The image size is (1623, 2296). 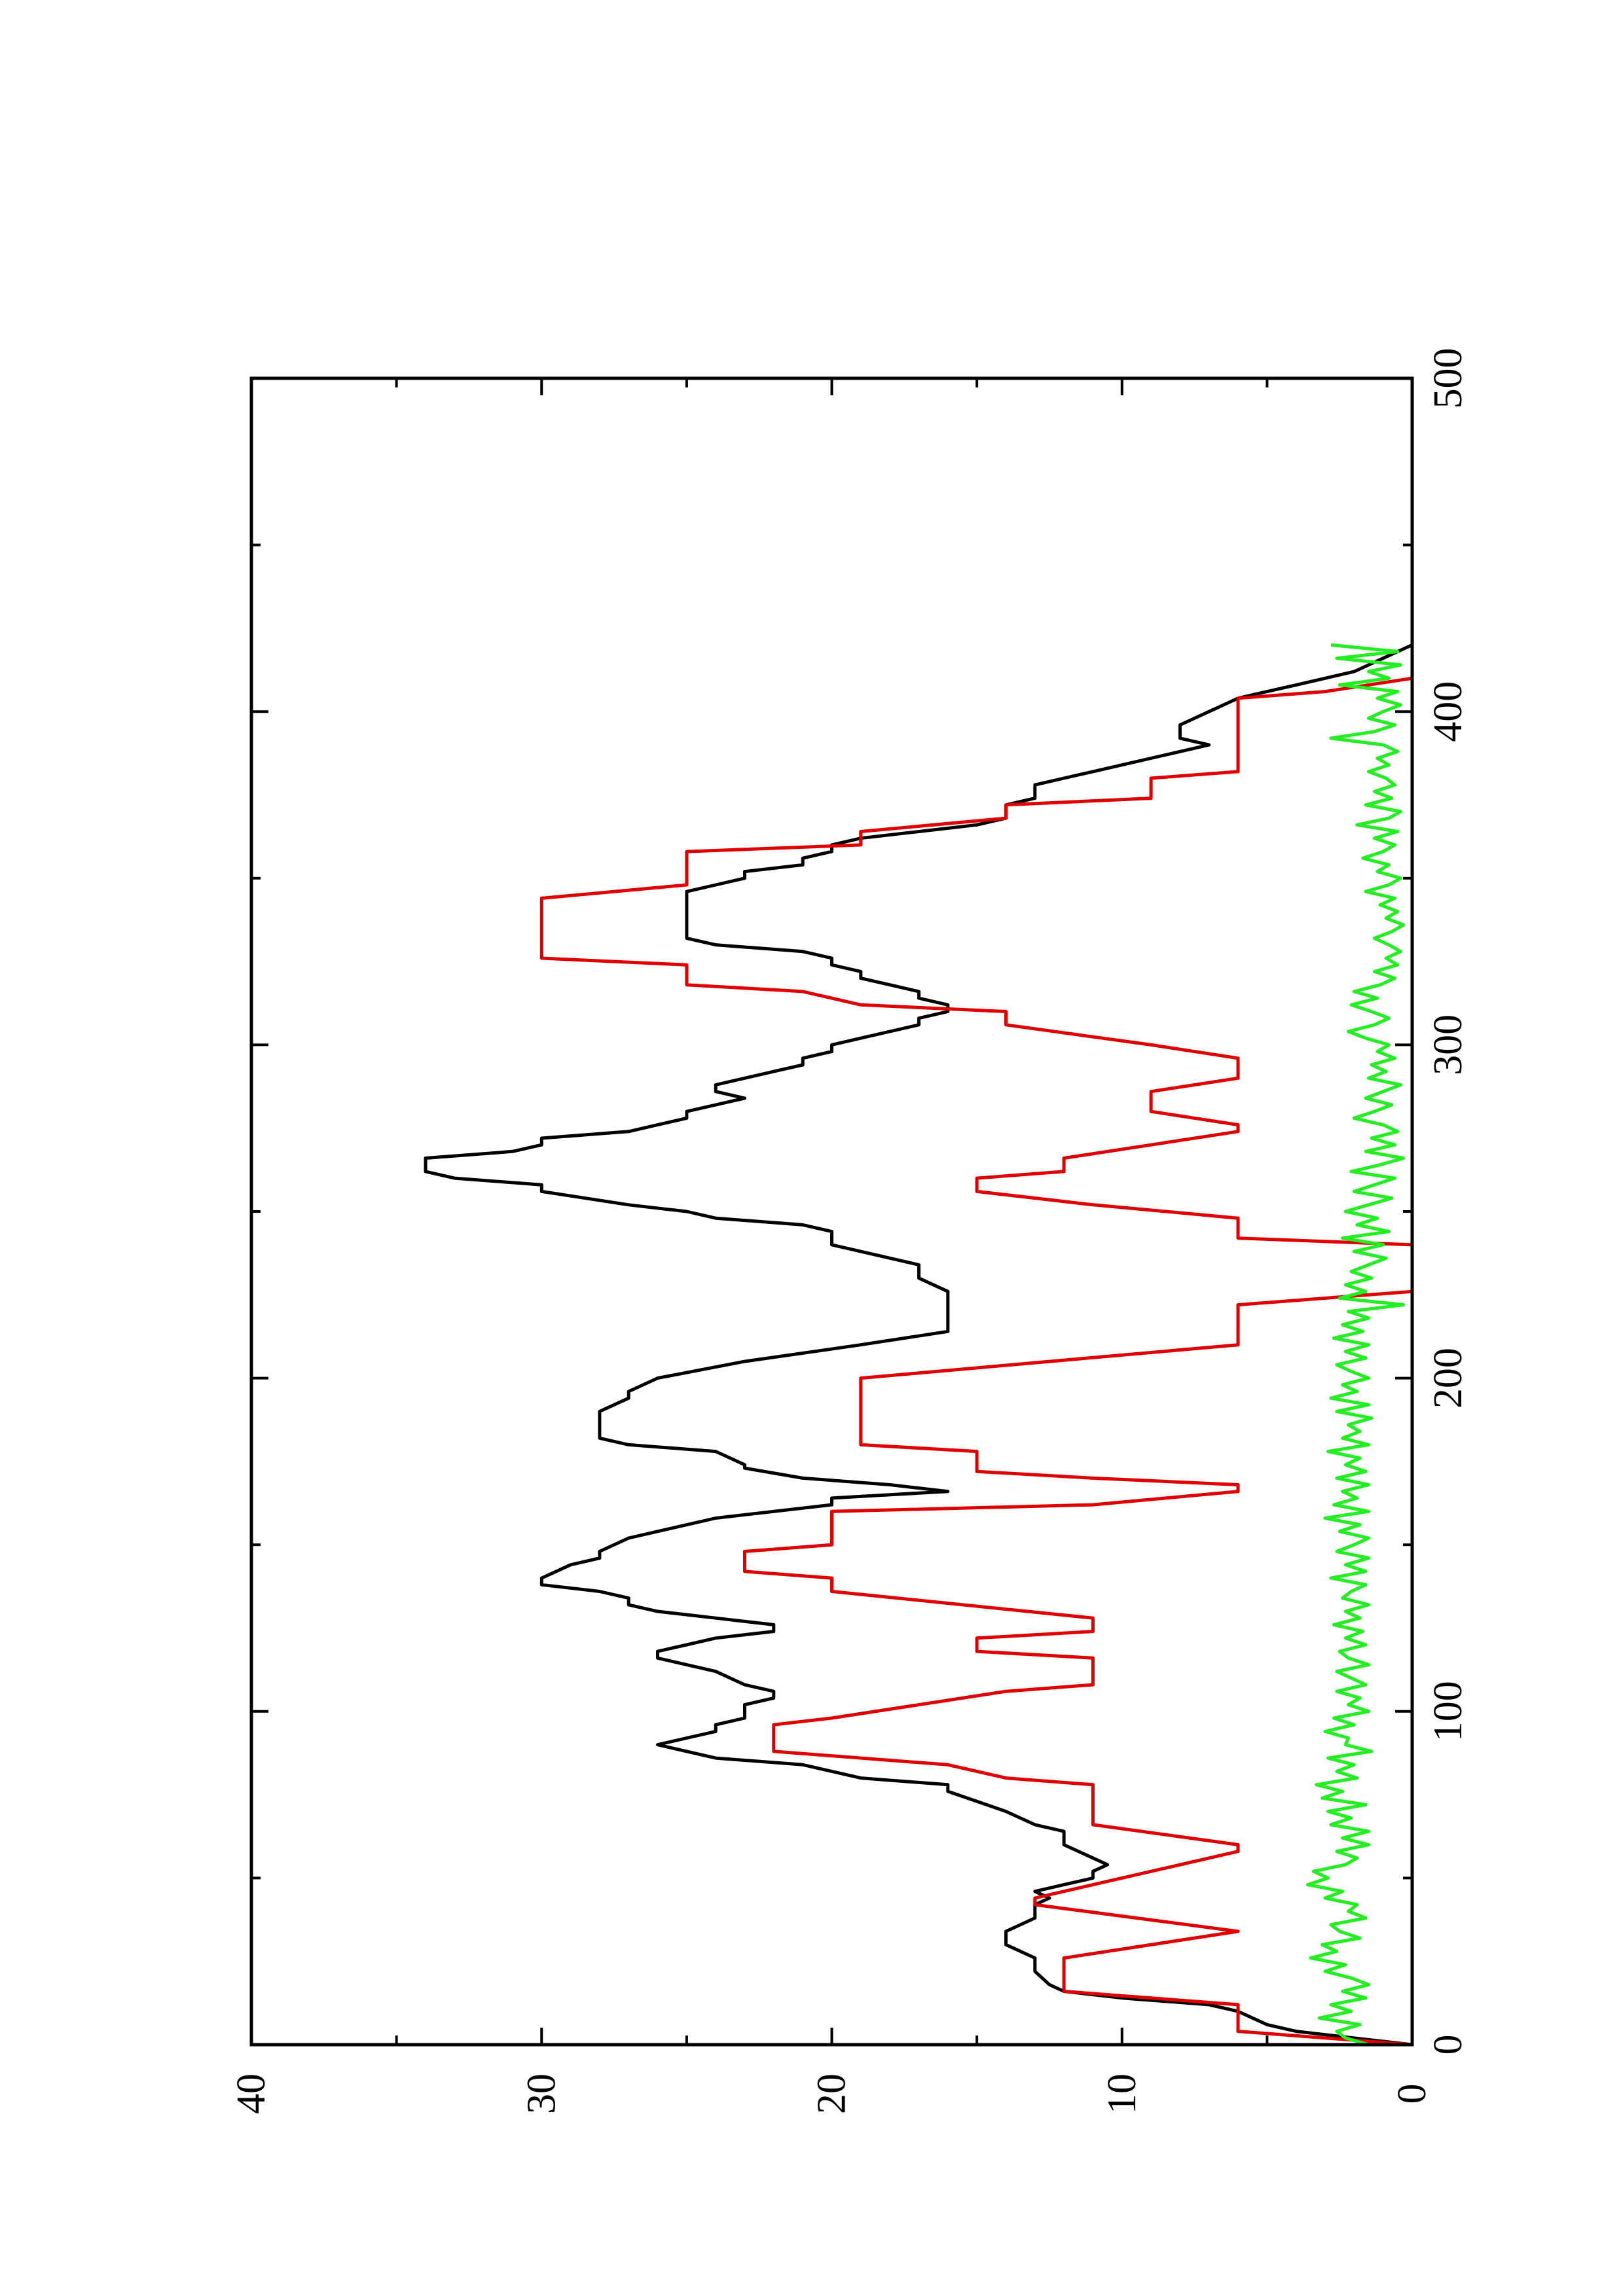 I want to click on y-tick-label: 20, so click(x=832, y=2093).